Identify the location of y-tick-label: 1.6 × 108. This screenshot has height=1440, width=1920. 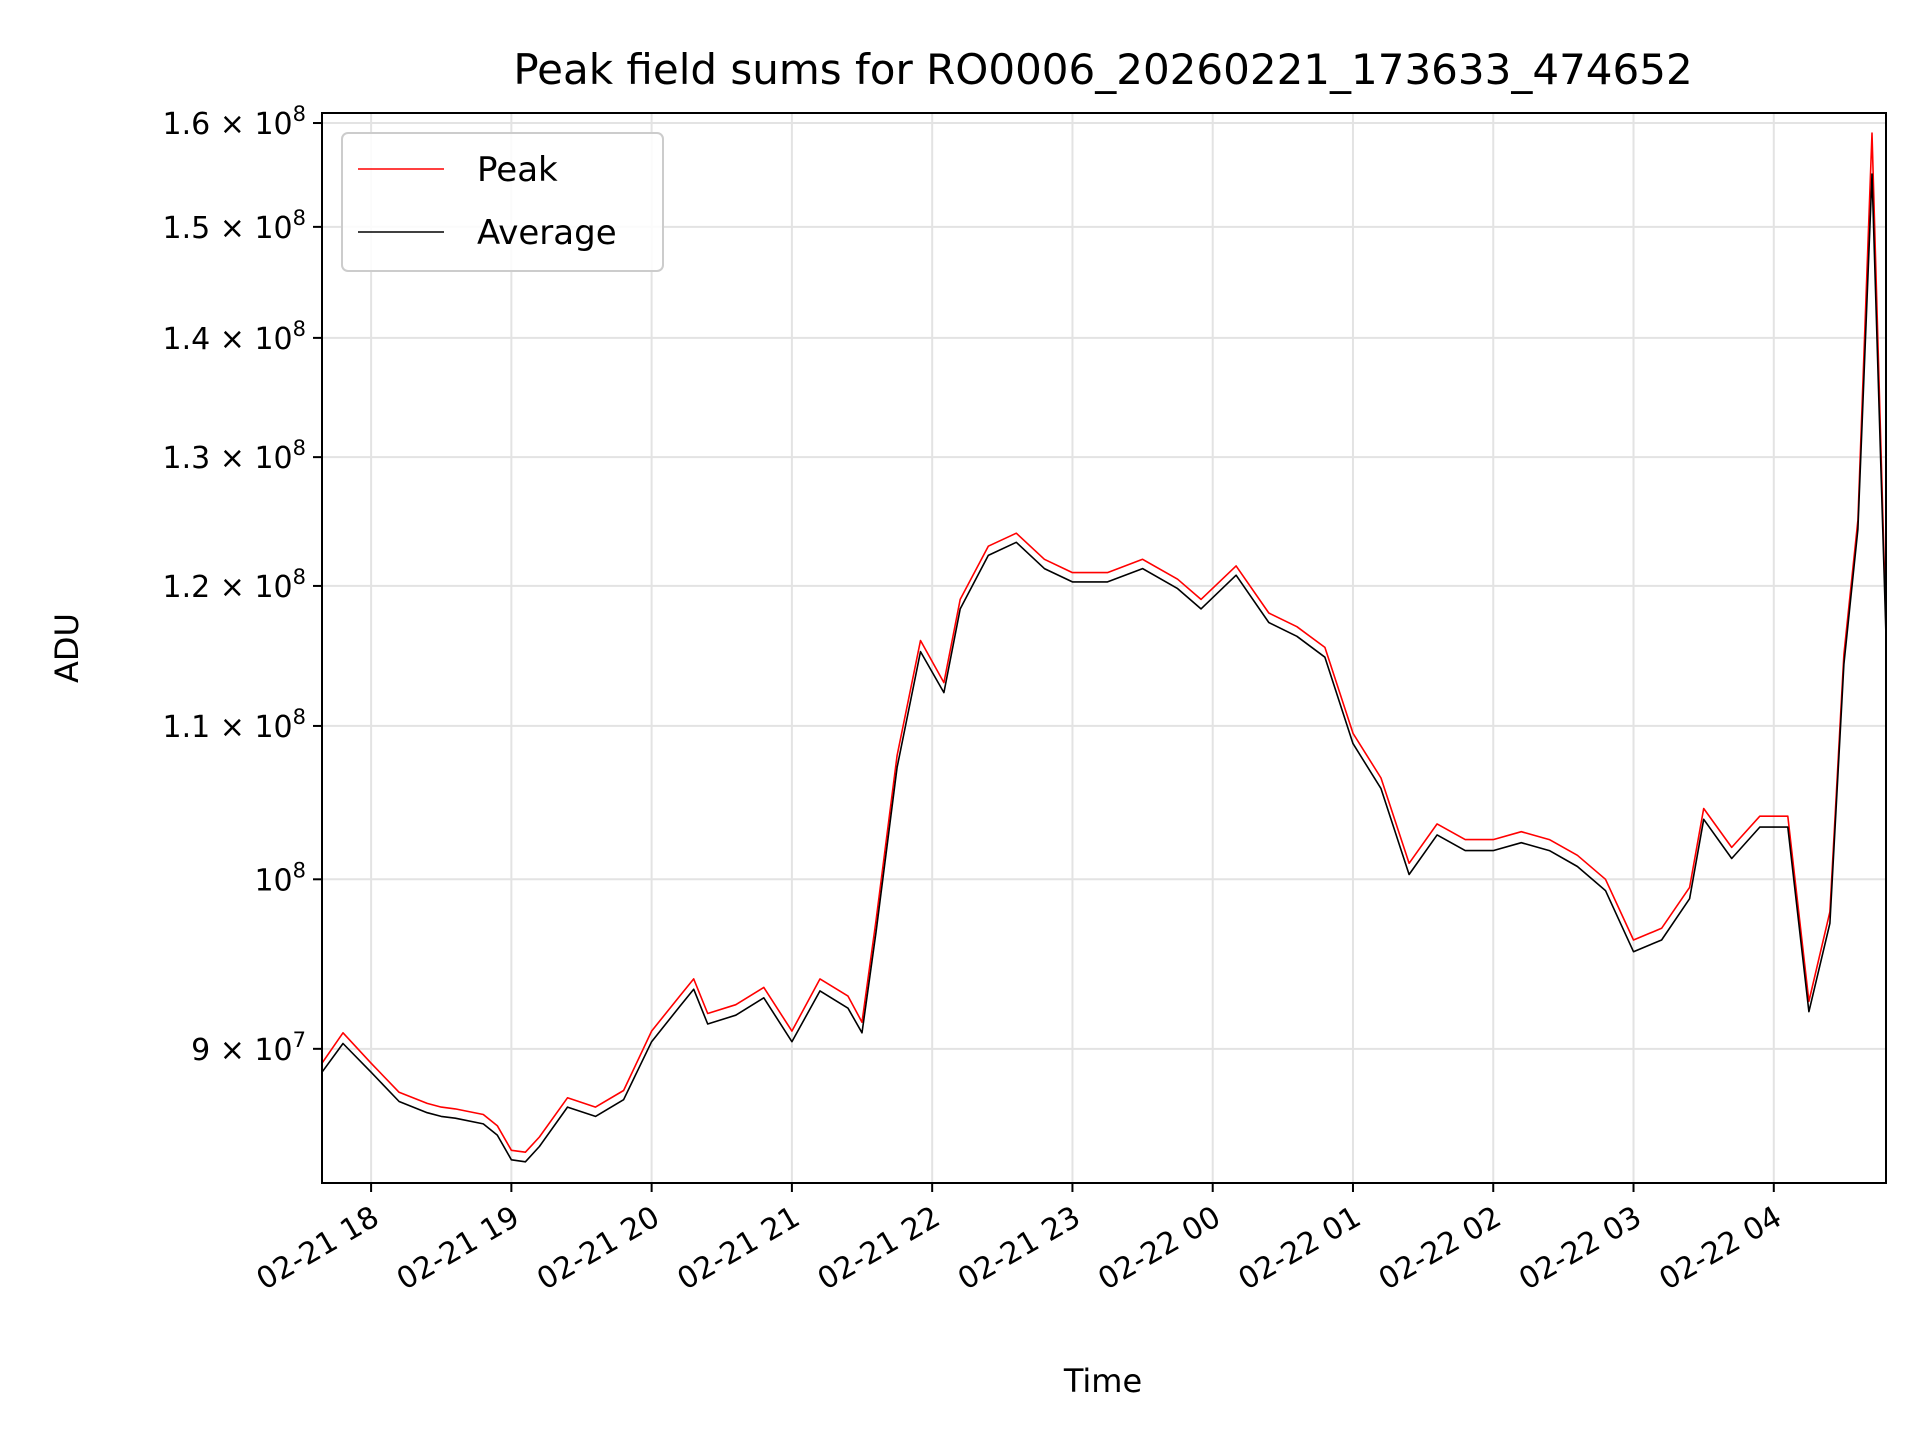
(234, 122).